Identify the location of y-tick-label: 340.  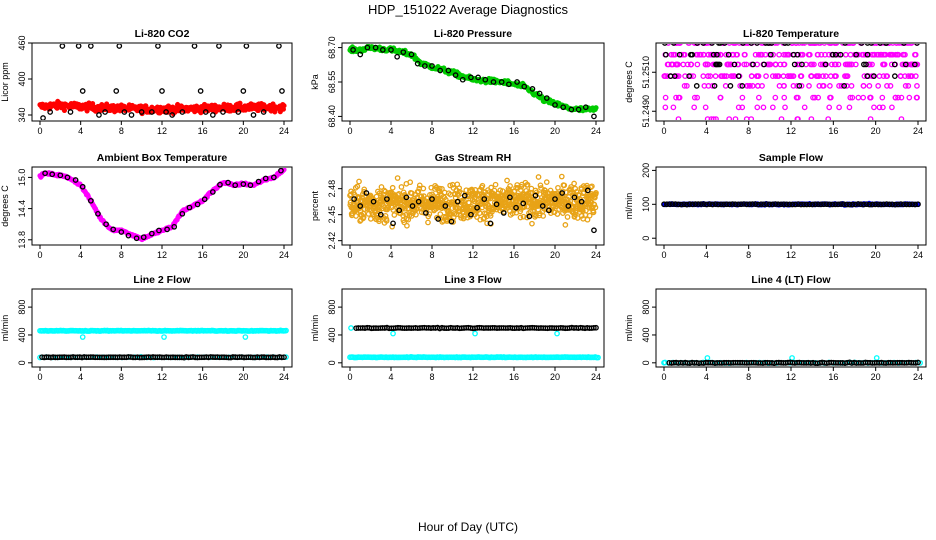
(22, 114).